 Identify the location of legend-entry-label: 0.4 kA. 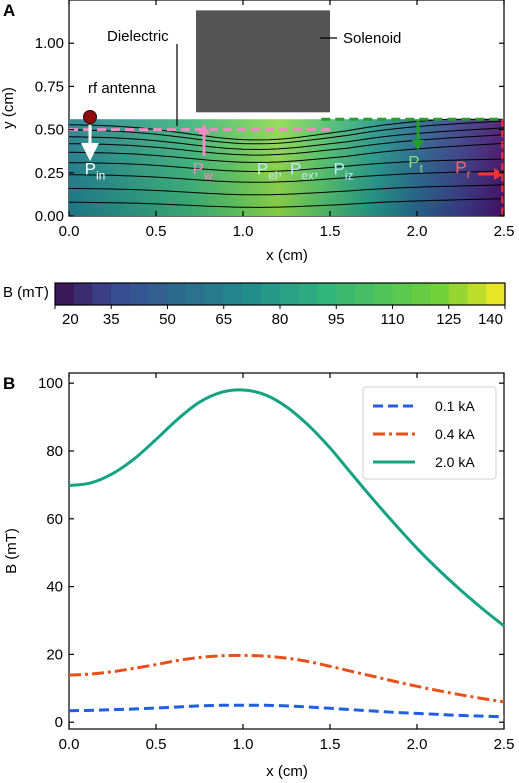
(455, 434).